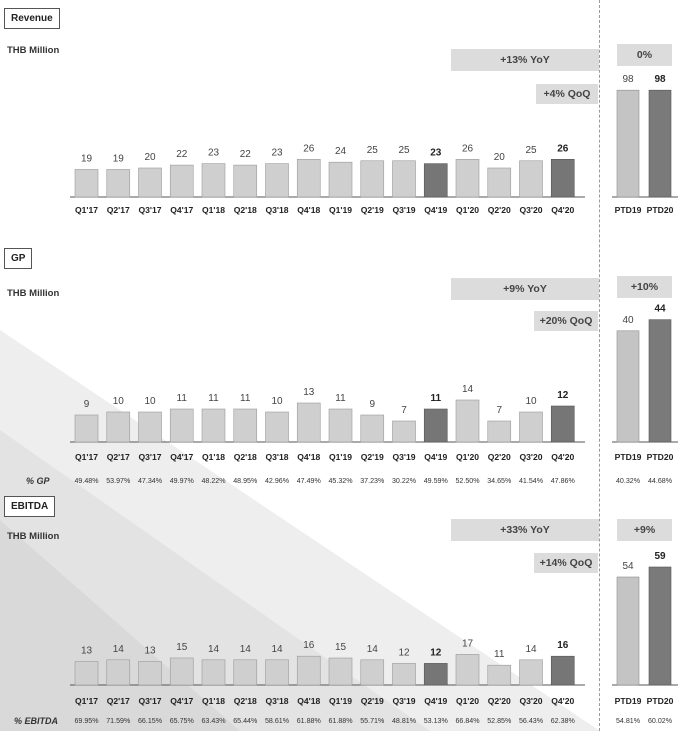 The height and width of the screenshot is (731, 680). What do you see at coordinates (563, 645) in the screenshot?
I see `data-label: 16` at bounding box center [563, 645].